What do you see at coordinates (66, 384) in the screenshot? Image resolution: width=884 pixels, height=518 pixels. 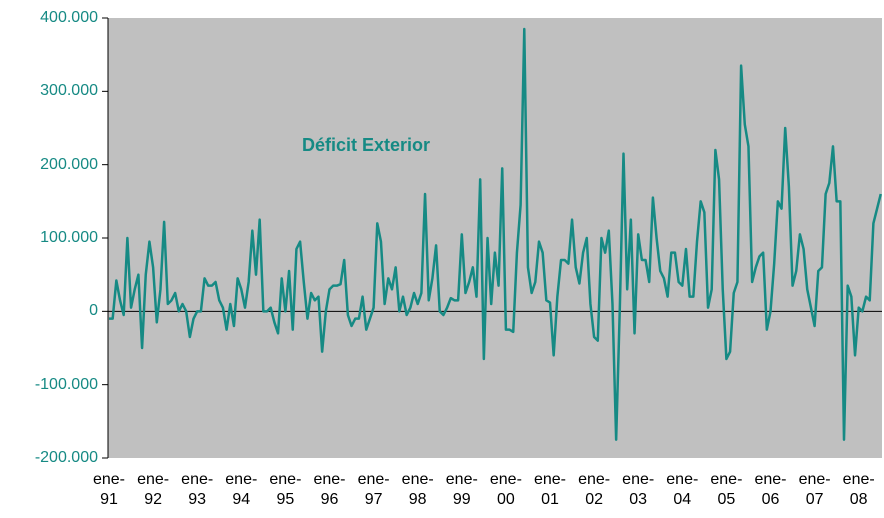 I see `y-tick-label: -100.000` at bounding box center [66, 384].